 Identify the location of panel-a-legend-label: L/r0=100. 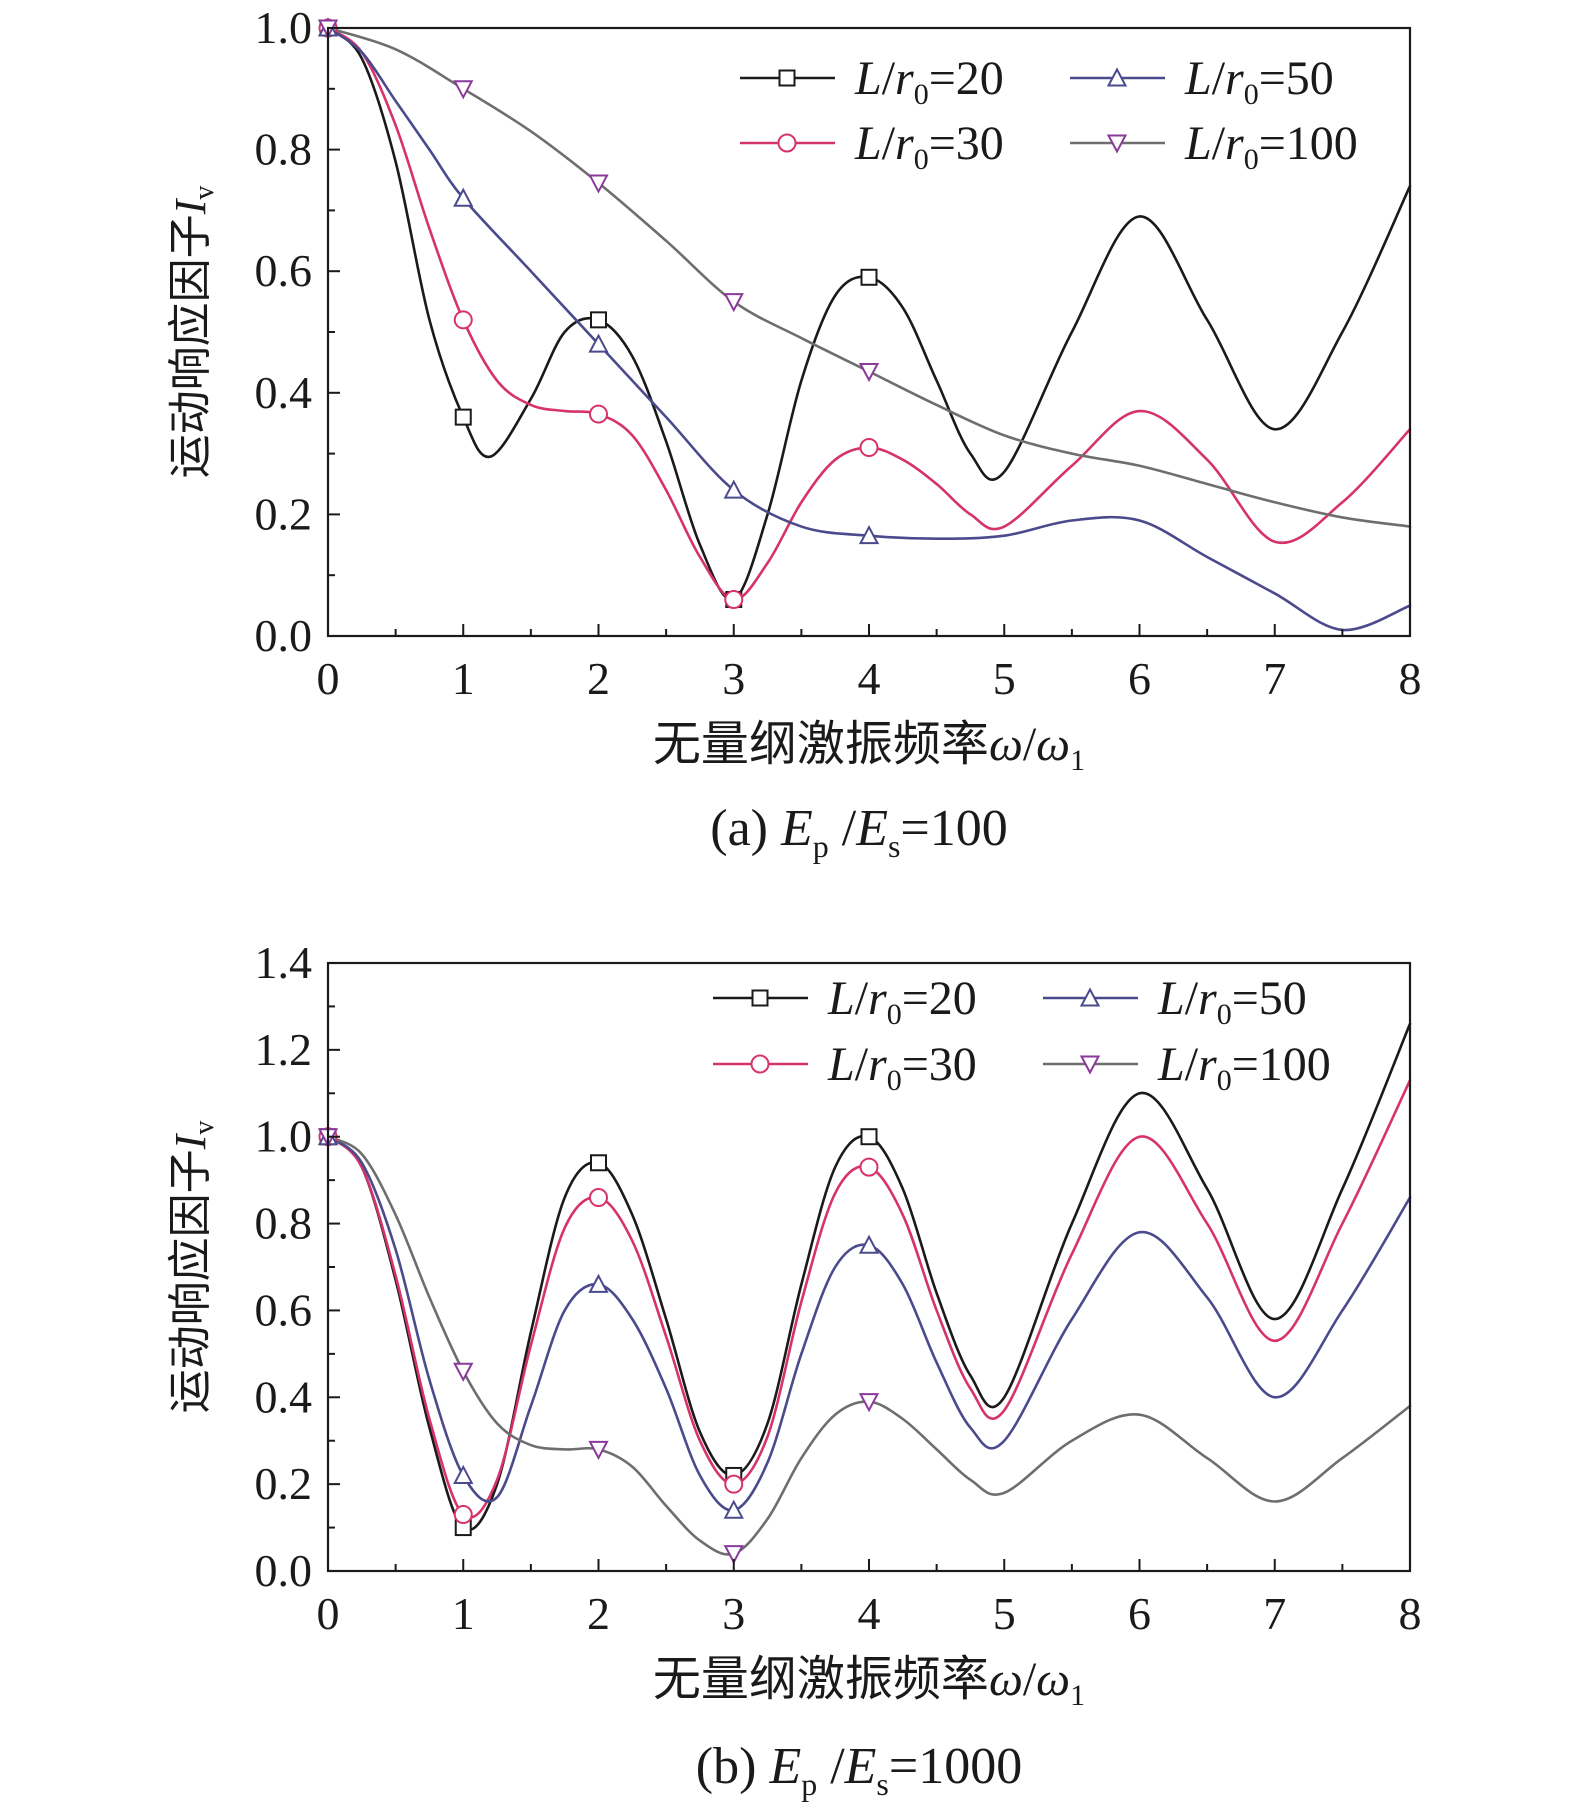
(1271, 146).